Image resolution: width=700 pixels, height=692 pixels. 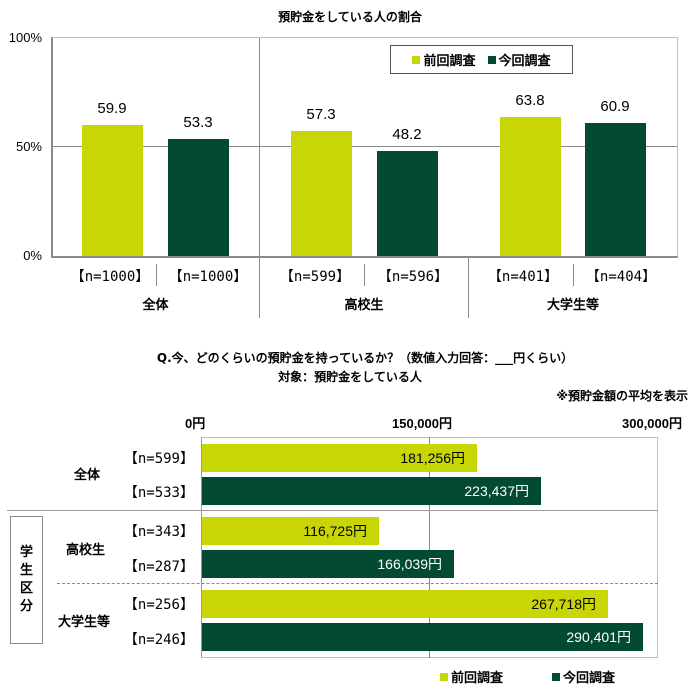 What do you see at coordinates (158, 605) in the screenshot?
I see `row-n-daigakusei-prev: 【n=256】` at bounding box center [158, 605].